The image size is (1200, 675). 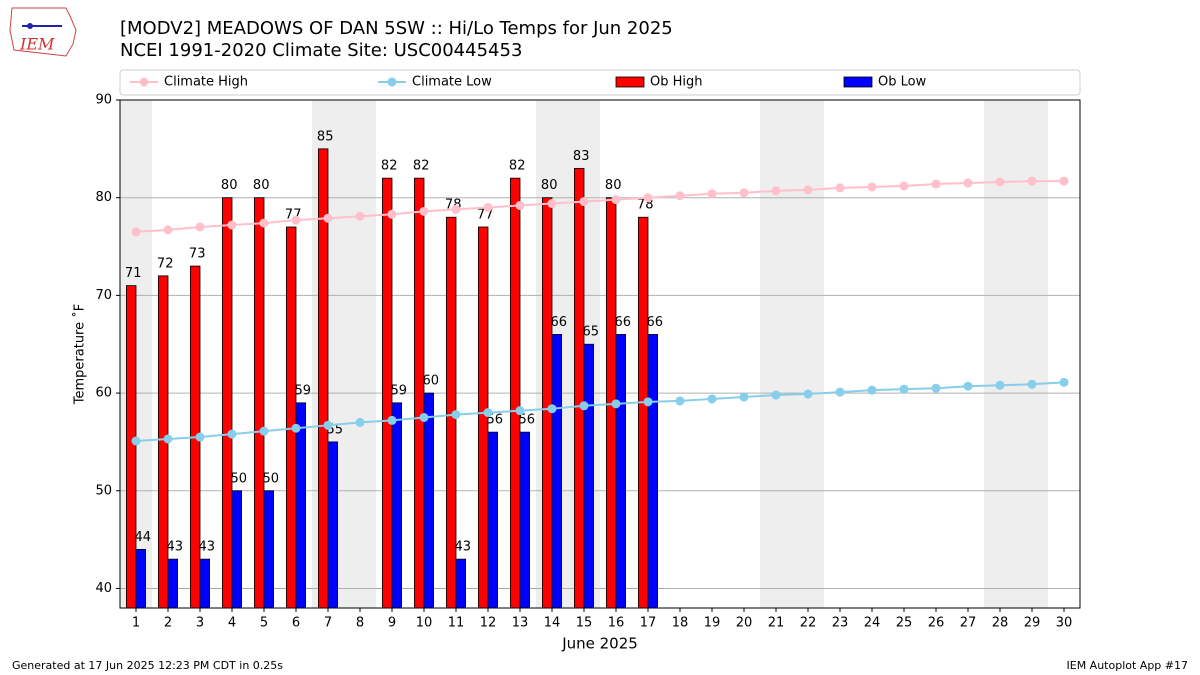 What do you see at coordinates (136, 623) in the screenshot?
I see `x-tick-label: 1` at bounding box center [136, 623].